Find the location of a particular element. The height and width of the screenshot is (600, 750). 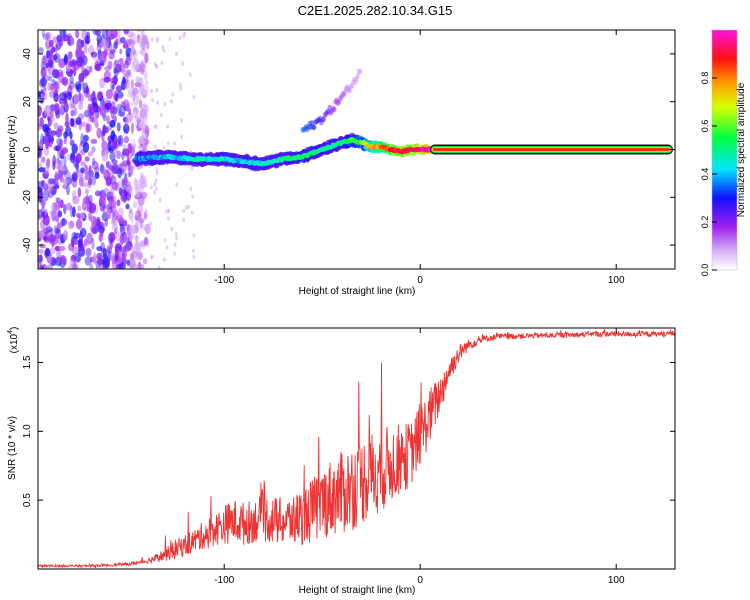

colorbar-tick-label: 0.2 is located at coordinates (705, 222).